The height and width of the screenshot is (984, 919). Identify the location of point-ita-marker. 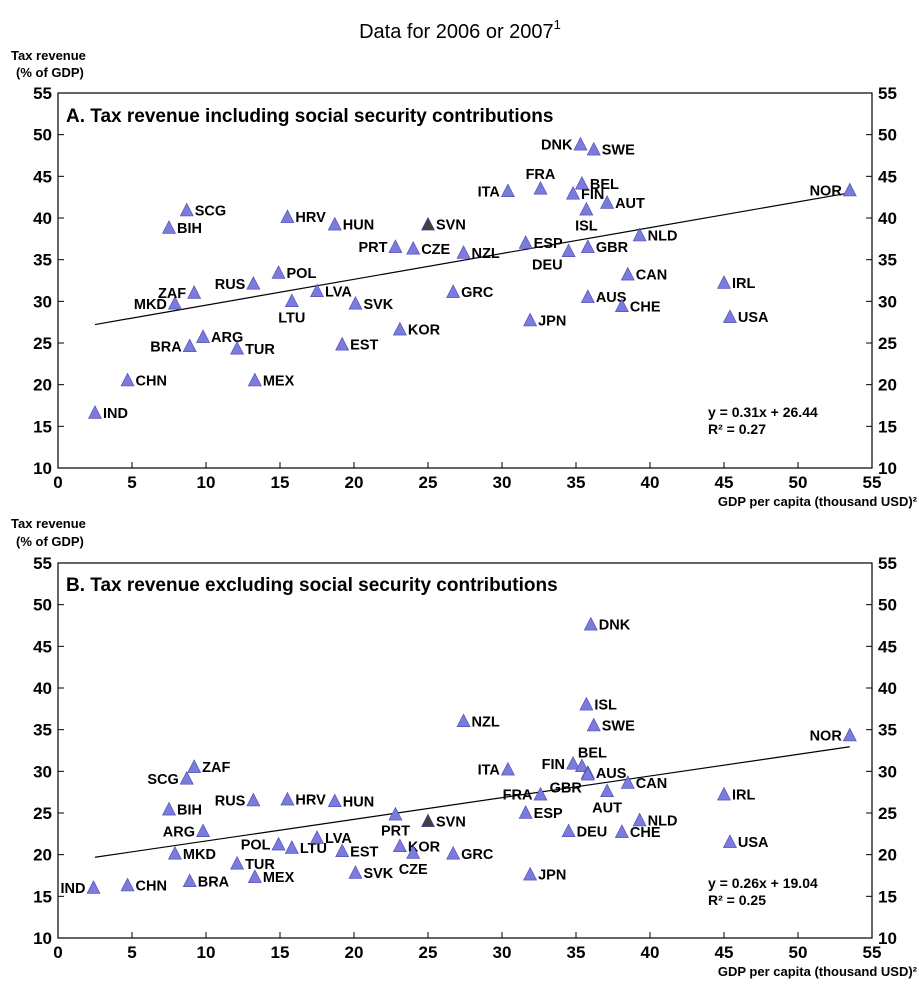
(507, 768).